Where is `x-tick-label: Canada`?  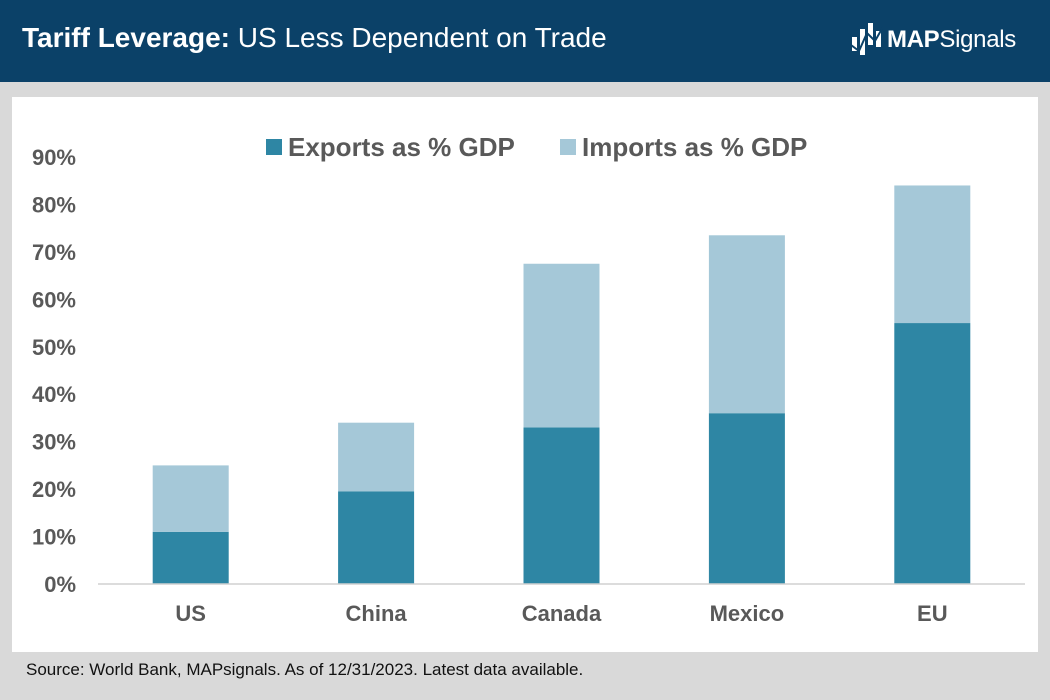 x-tick-label: Canada is located at coordinates (562, 613).